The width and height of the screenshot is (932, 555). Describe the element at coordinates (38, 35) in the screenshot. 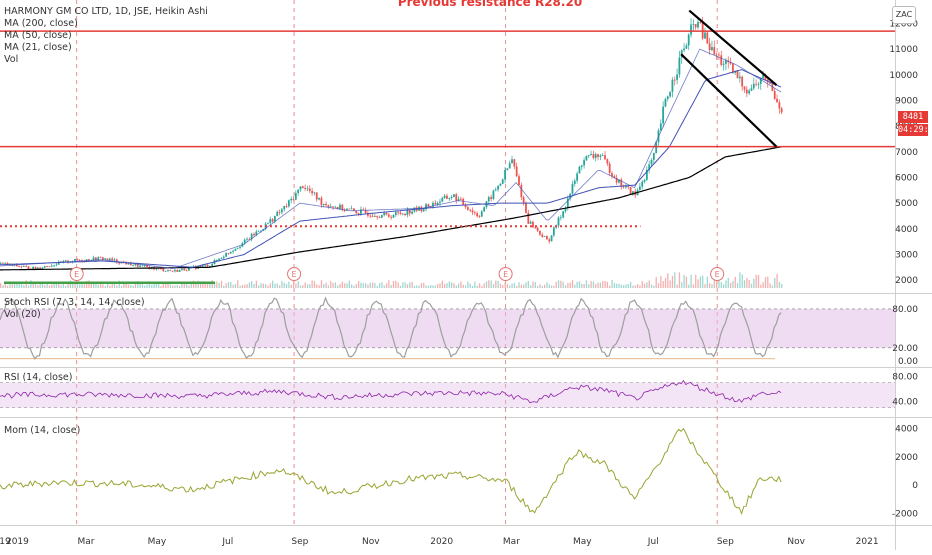

I see `legend-ma50: MA (50, close)` at that location.